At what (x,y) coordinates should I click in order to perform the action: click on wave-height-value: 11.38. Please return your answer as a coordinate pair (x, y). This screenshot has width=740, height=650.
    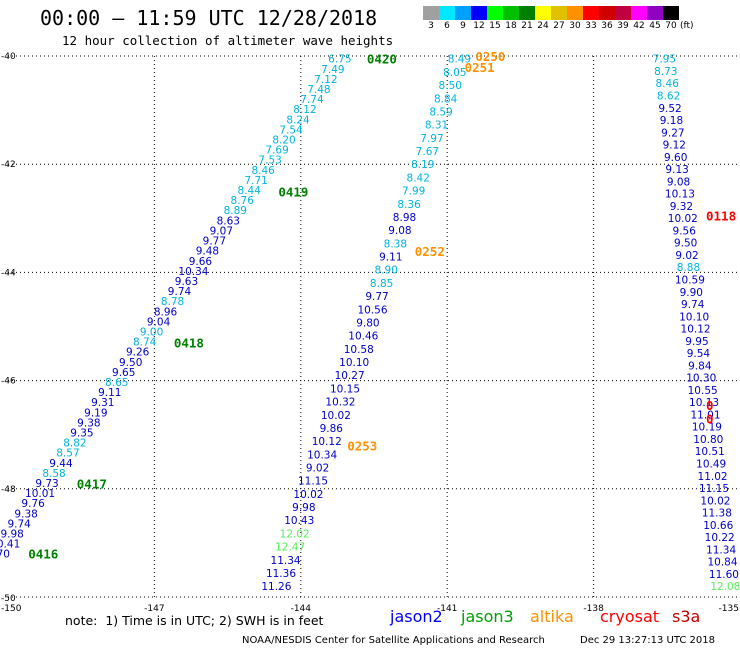
    Looking at the image, I should click on (717, 514).